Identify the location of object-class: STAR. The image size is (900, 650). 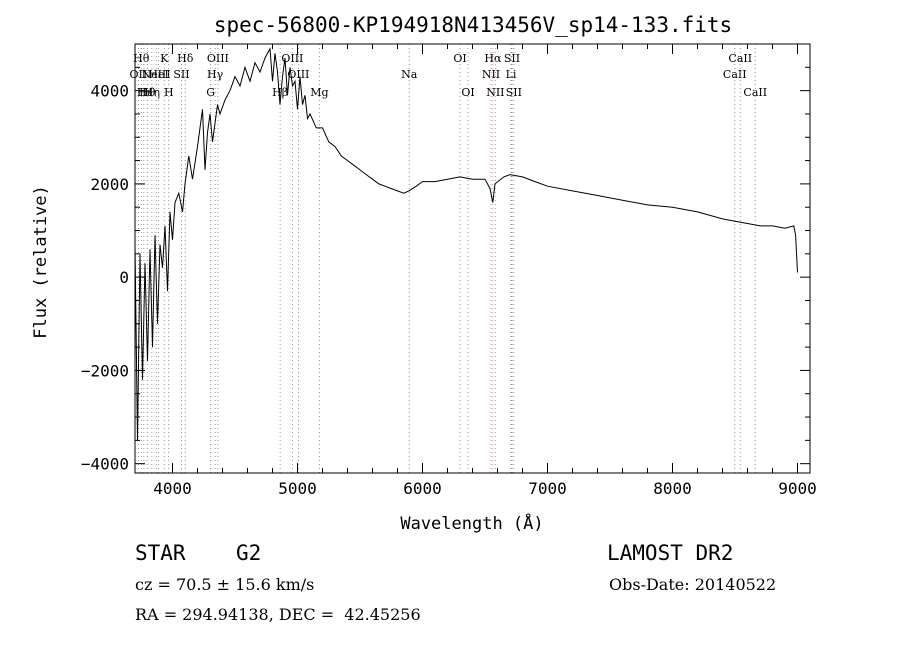
(160, 553).